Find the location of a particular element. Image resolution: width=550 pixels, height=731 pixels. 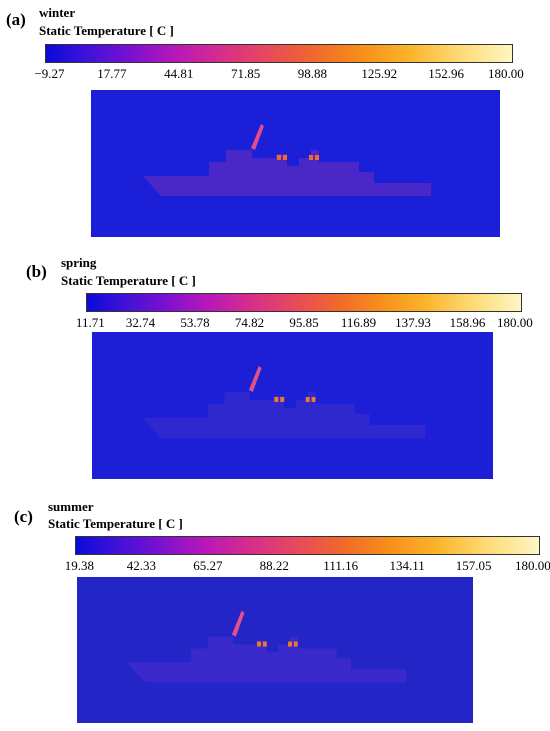

colorbar-tick-label: 95.85 is located at coordinates (304, 322).